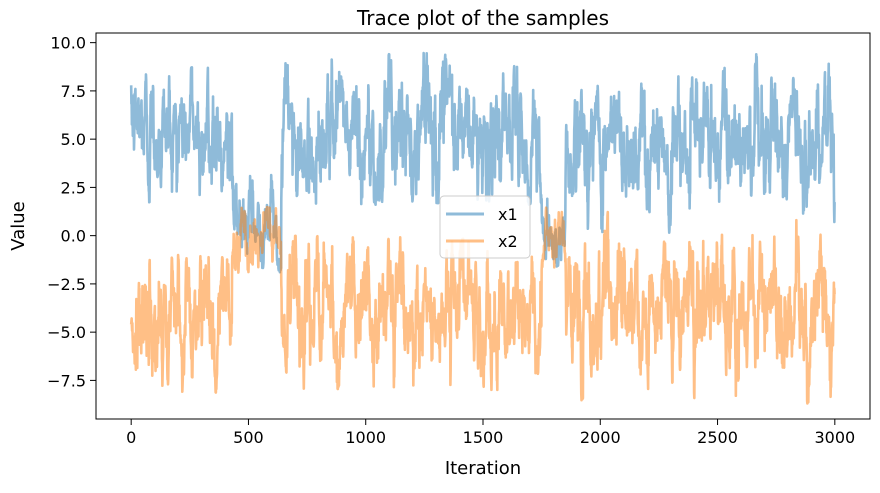 This screenshot has height=493, width=880. I want to click on y-axis-label: Value, so click(18, 225).